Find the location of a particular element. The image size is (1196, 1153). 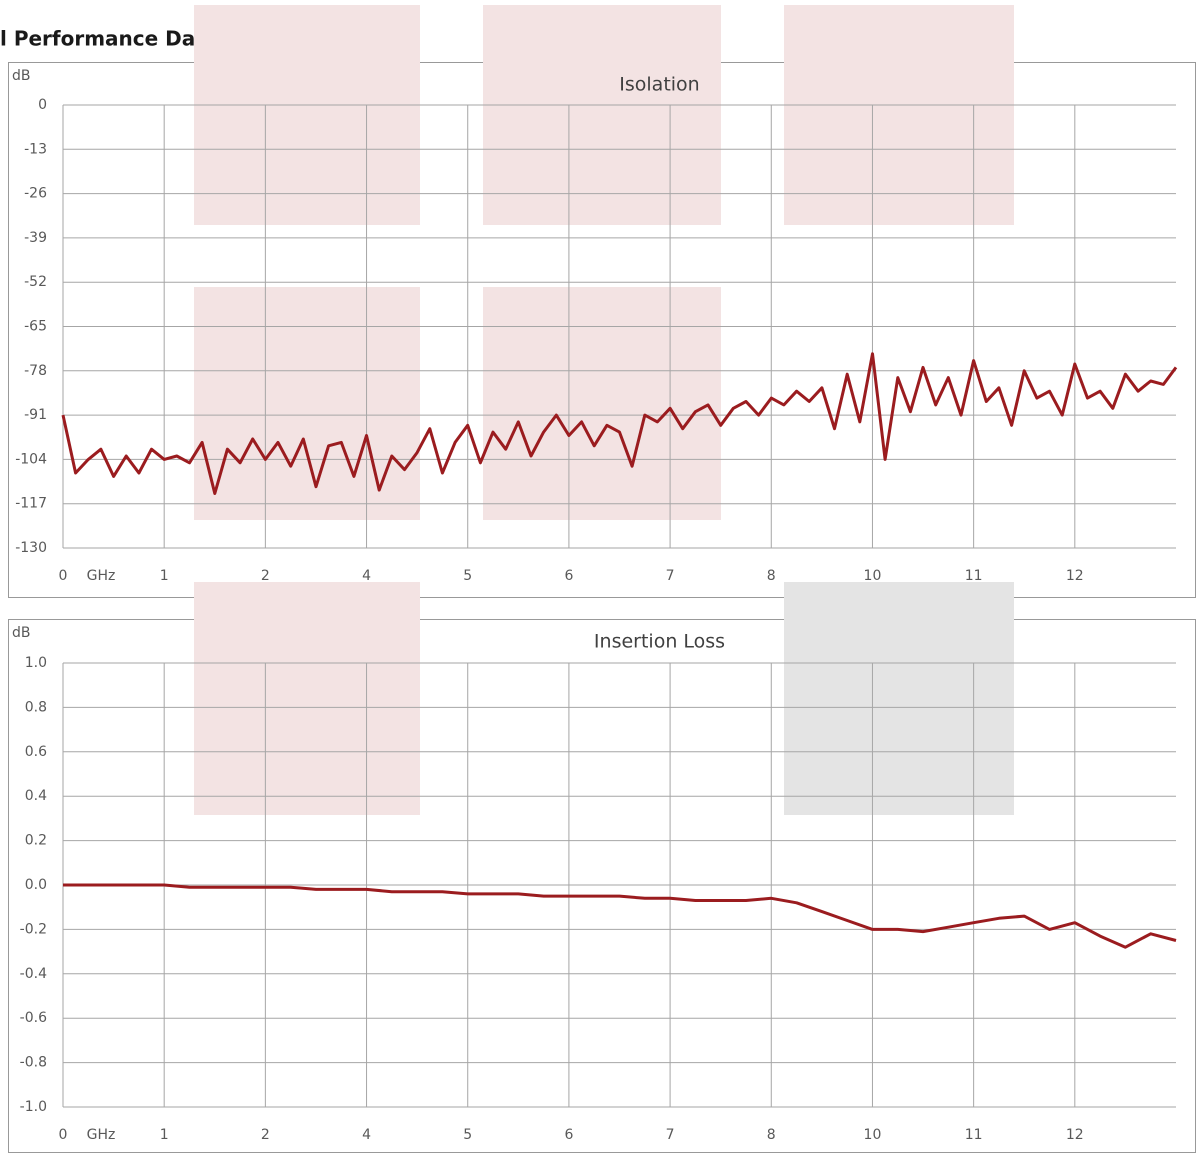

chart-title: Isolation is located at coordinates (659, 85).